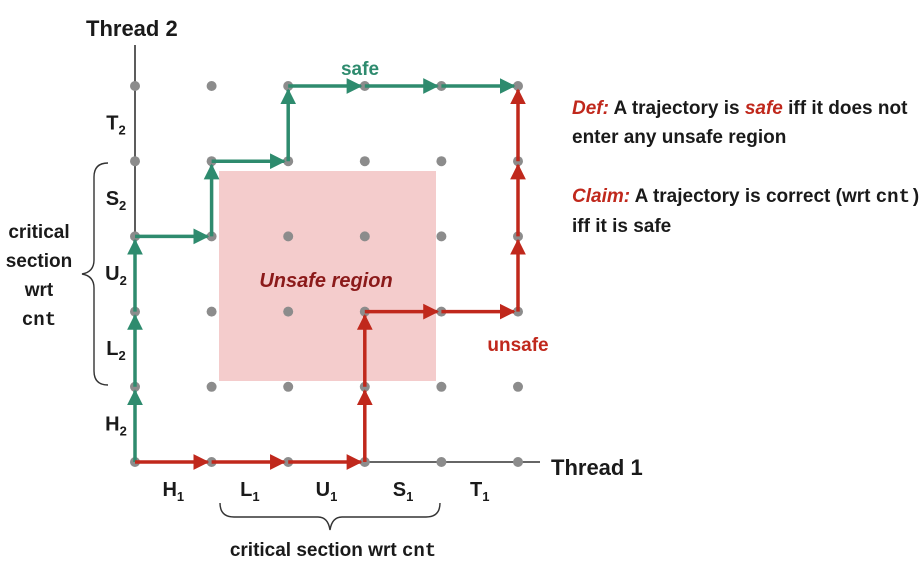 The height and width of the screenshot is (561, 922). Describe the element at coordinates (39, 320) in the screenshot. I see `y-critical-code: cnt` at that location.